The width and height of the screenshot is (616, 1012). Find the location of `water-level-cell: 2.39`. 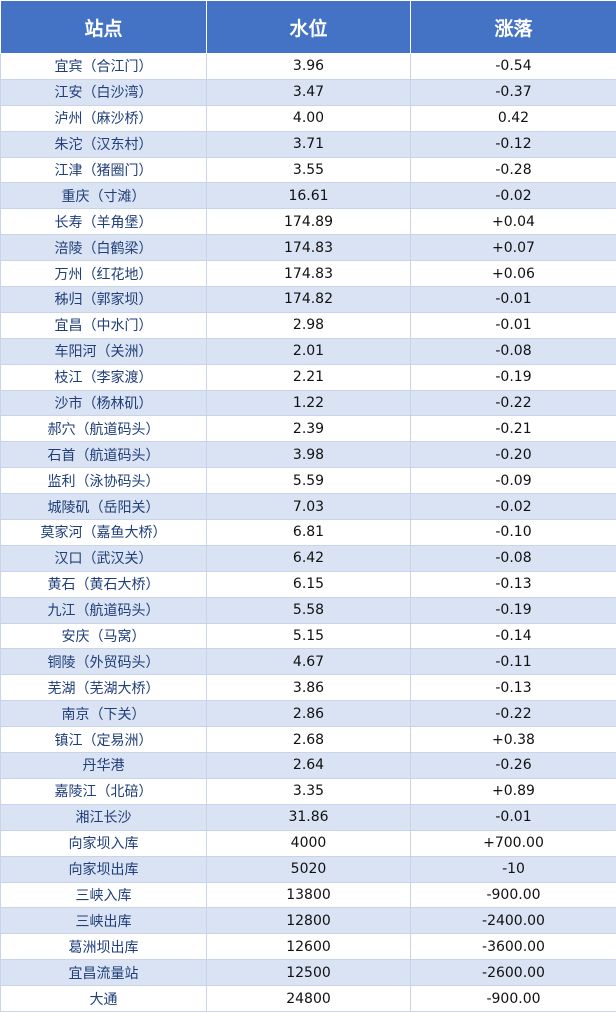

water-level-cell: 2.39 is located at coordinates (308, 429).